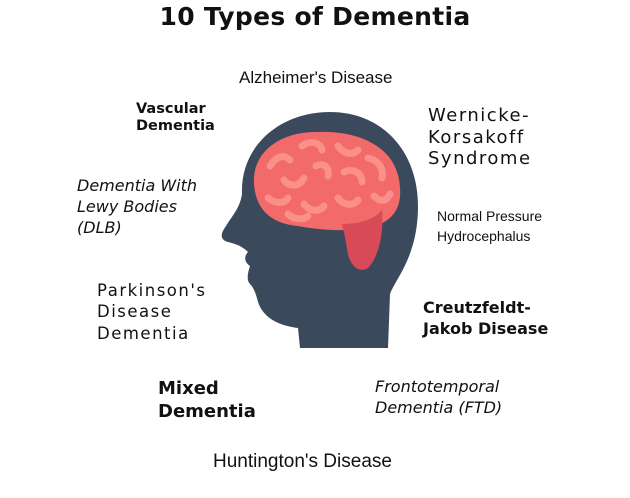 This screenshot has width=630, height=498. What do you see at coordinates (362, 240) in the screenshot?
I see `brain-stem-shape` at bounding box center [362, 240].